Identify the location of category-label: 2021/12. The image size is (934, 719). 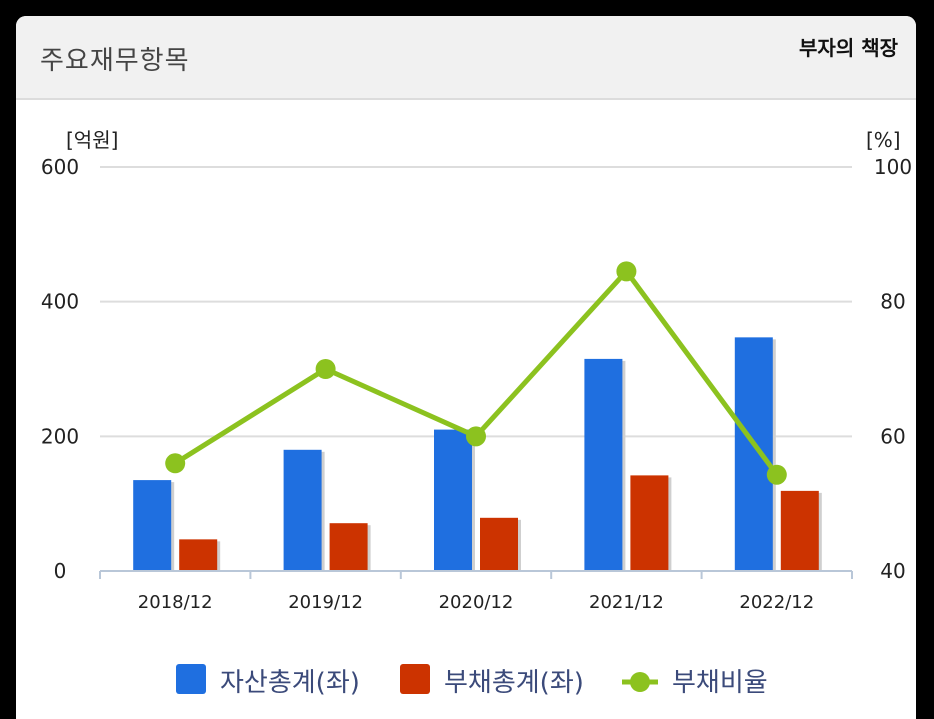
(626, 602).